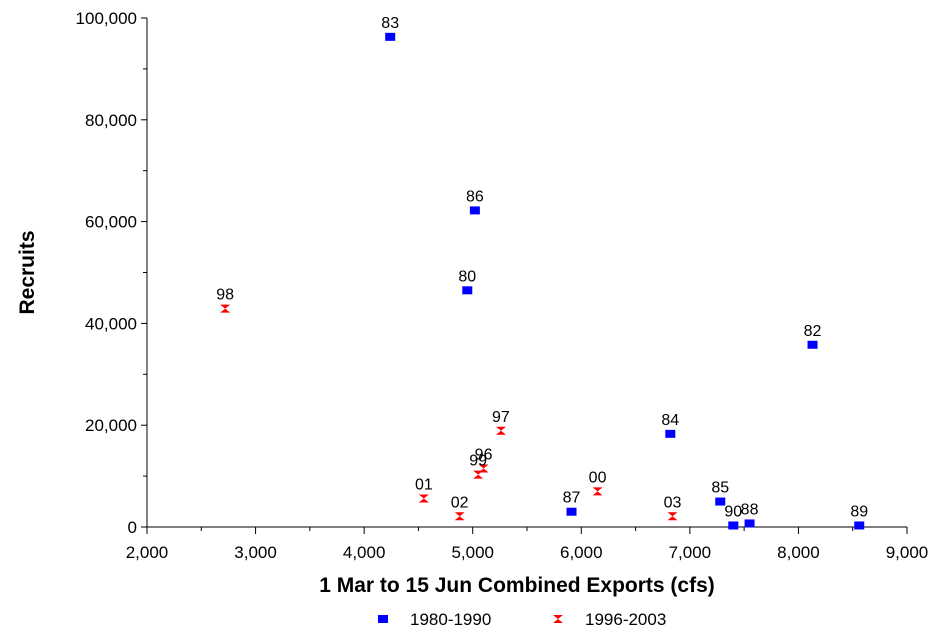 The image size is (941, 636). I want to click on y-tick-label: 20,000, so click(111, 425).